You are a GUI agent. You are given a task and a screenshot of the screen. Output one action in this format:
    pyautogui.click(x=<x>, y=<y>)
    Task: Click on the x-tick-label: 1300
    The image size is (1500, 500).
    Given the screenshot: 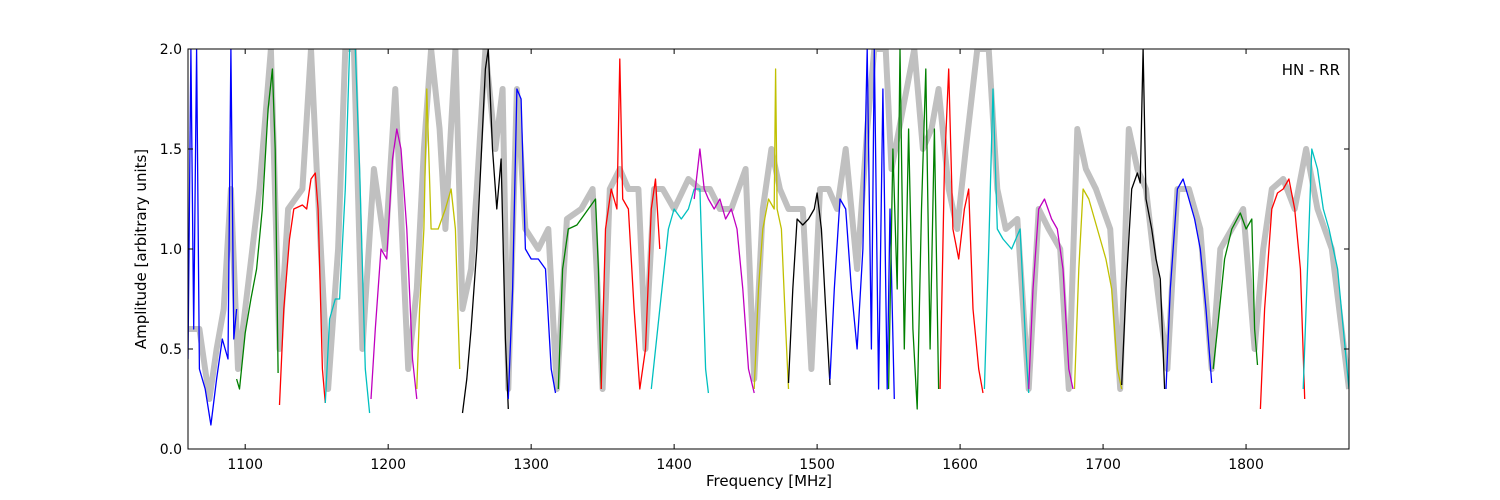 What is the action you would take?
    pyautogui.click(x=531, y=465)
    